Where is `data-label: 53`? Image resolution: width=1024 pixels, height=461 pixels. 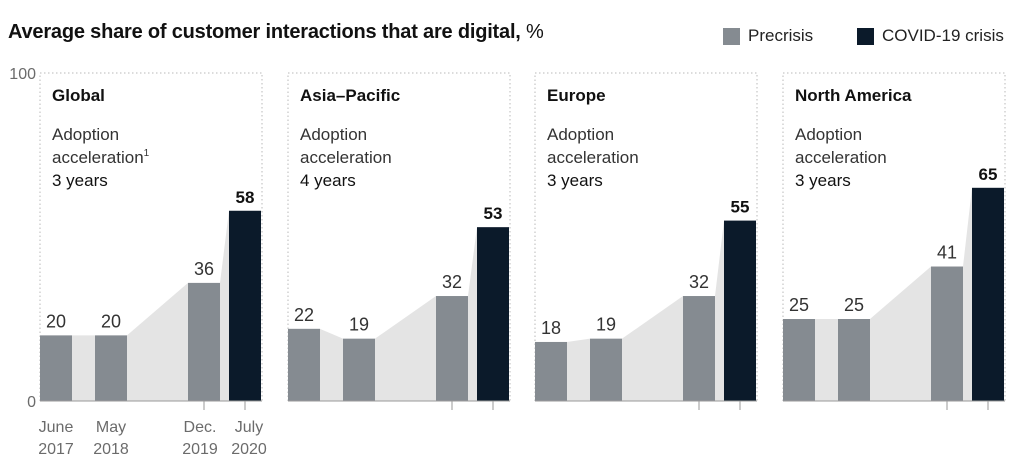
data-label: 53 is located at coordinates (493, 213).